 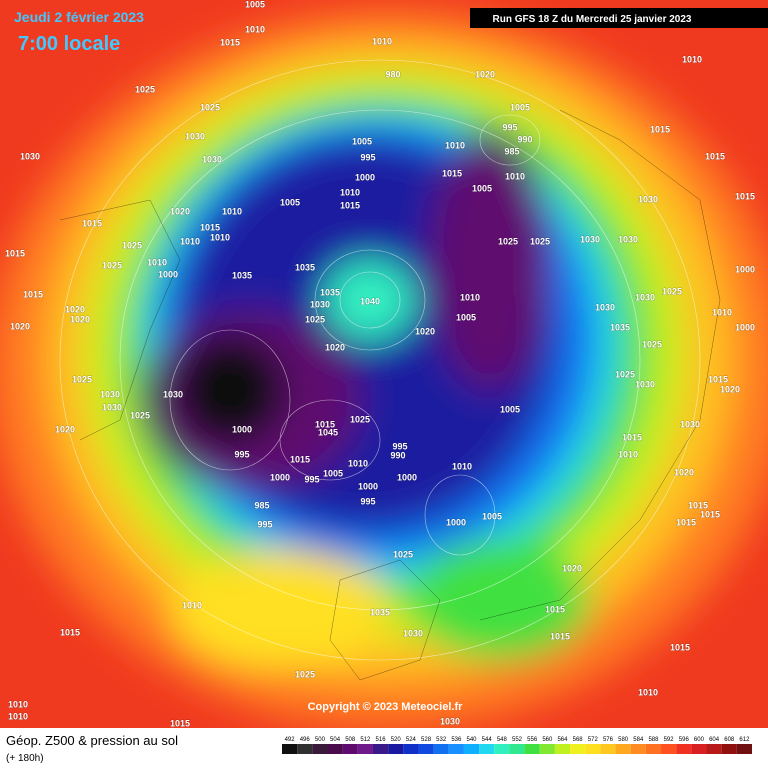 I want to click on isobar-label: 1040, so click(x=370, y=301).